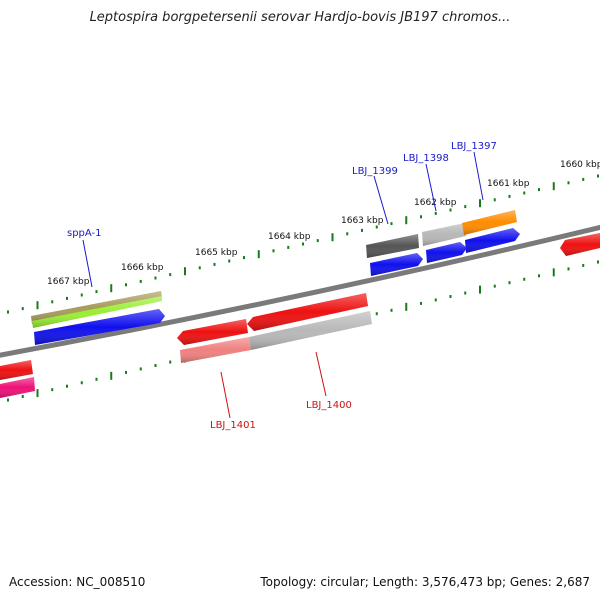  Describe the element at coordinates (84, 233) in the screenshot. I see `gene-label-sppA-1: sppA-1` at that location.